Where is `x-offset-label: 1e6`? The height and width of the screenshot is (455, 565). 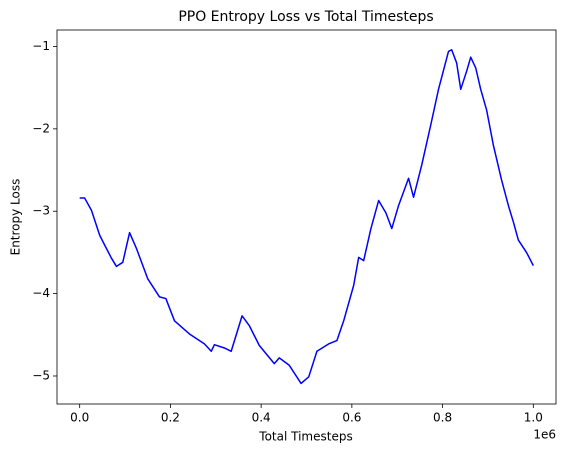 x-offset-label: 1e6 is located at coordinates (544, 435).